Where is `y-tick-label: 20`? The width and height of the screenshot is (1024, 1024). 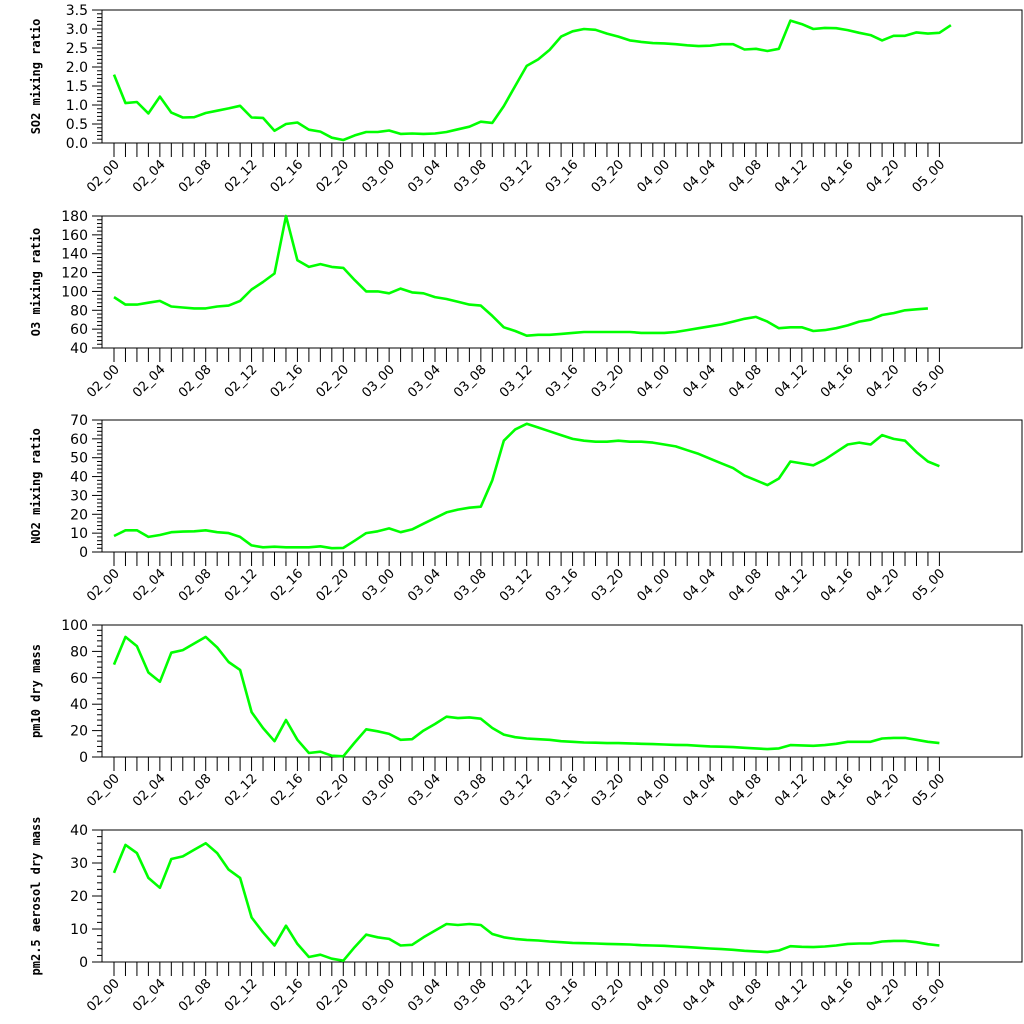
y-tick-label: 20 is located at coordinates (79, 515).